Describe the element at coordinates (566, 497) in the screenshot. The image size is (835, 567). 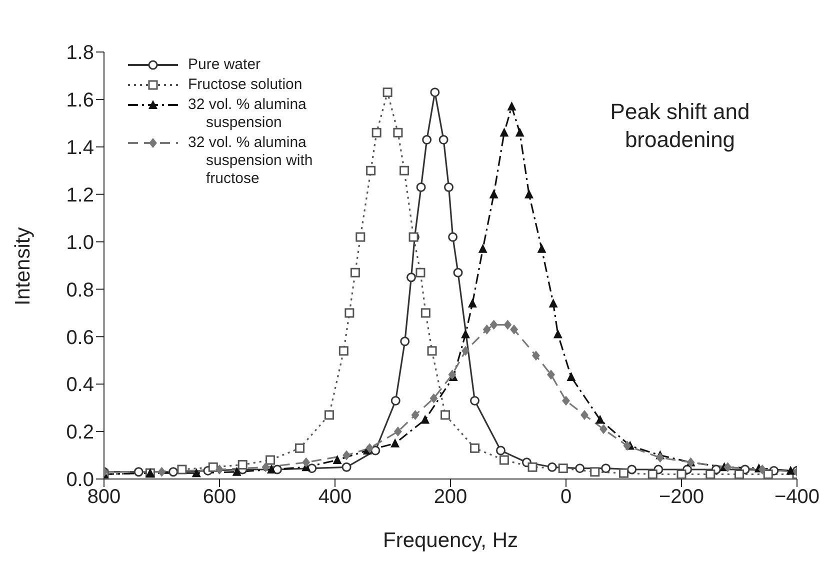
I see `x-tick-label: 0` at that location.